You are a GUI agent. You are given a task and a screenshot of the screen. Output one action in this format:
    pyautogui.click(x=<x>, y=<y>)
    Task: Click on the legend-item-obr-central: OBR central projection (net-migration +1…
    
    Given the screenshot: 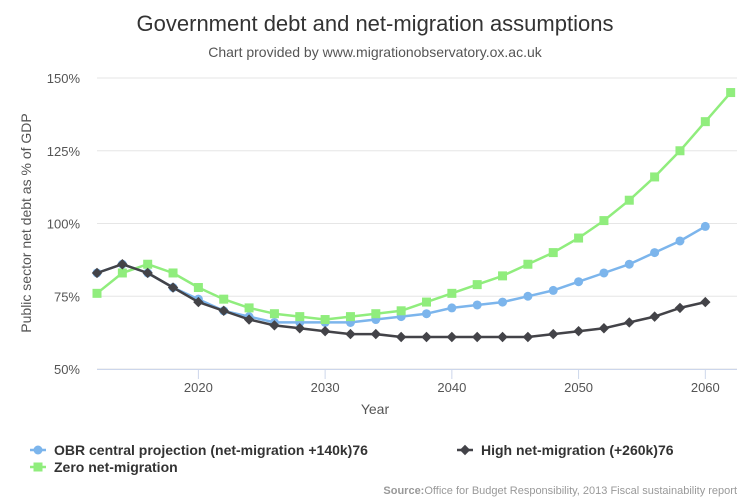 What is the action you would take?
    pyautogui.click(x=199, y=450)
    